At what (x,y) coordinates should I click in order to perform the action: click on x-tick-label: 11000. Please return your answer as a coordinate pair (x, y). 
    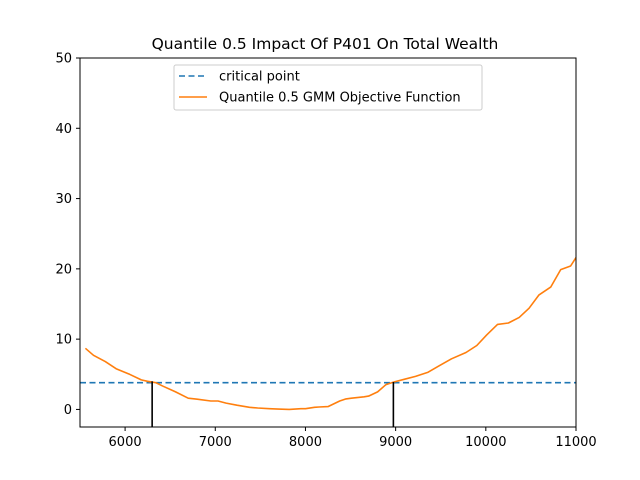
    Looking at the image, I should click on (575, 442).